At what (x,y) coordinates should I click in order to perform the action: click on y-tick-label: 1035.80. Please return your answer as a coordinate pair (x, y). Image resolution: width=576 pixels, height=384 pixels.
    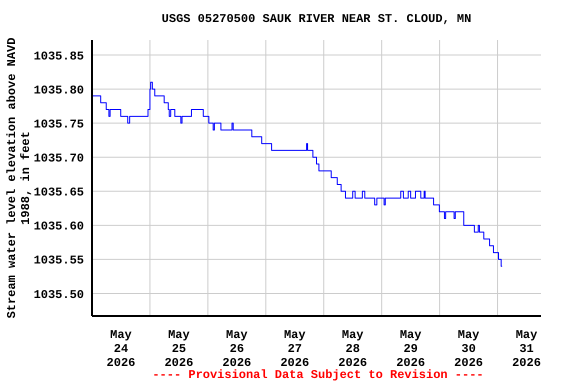
    Looking at the image, I should click on (59, 90).